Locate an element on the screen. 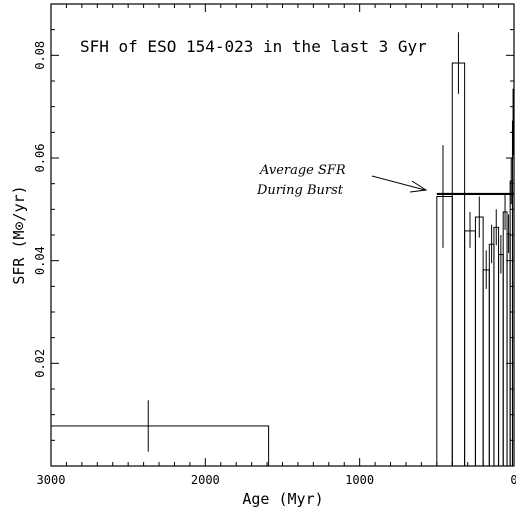 Image resolution: width=516 pixels, height=511 pixels. x-tick-label: 2000 is located at coordinates (205, 480).